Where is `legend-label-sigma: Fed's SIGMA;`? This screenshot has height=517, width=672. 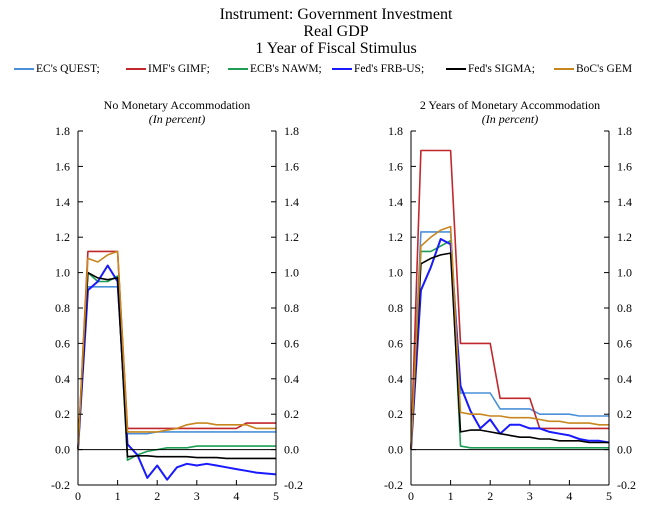 legend-label-sigma: Fed's SIGMA; is located at coordinates (501, 69).